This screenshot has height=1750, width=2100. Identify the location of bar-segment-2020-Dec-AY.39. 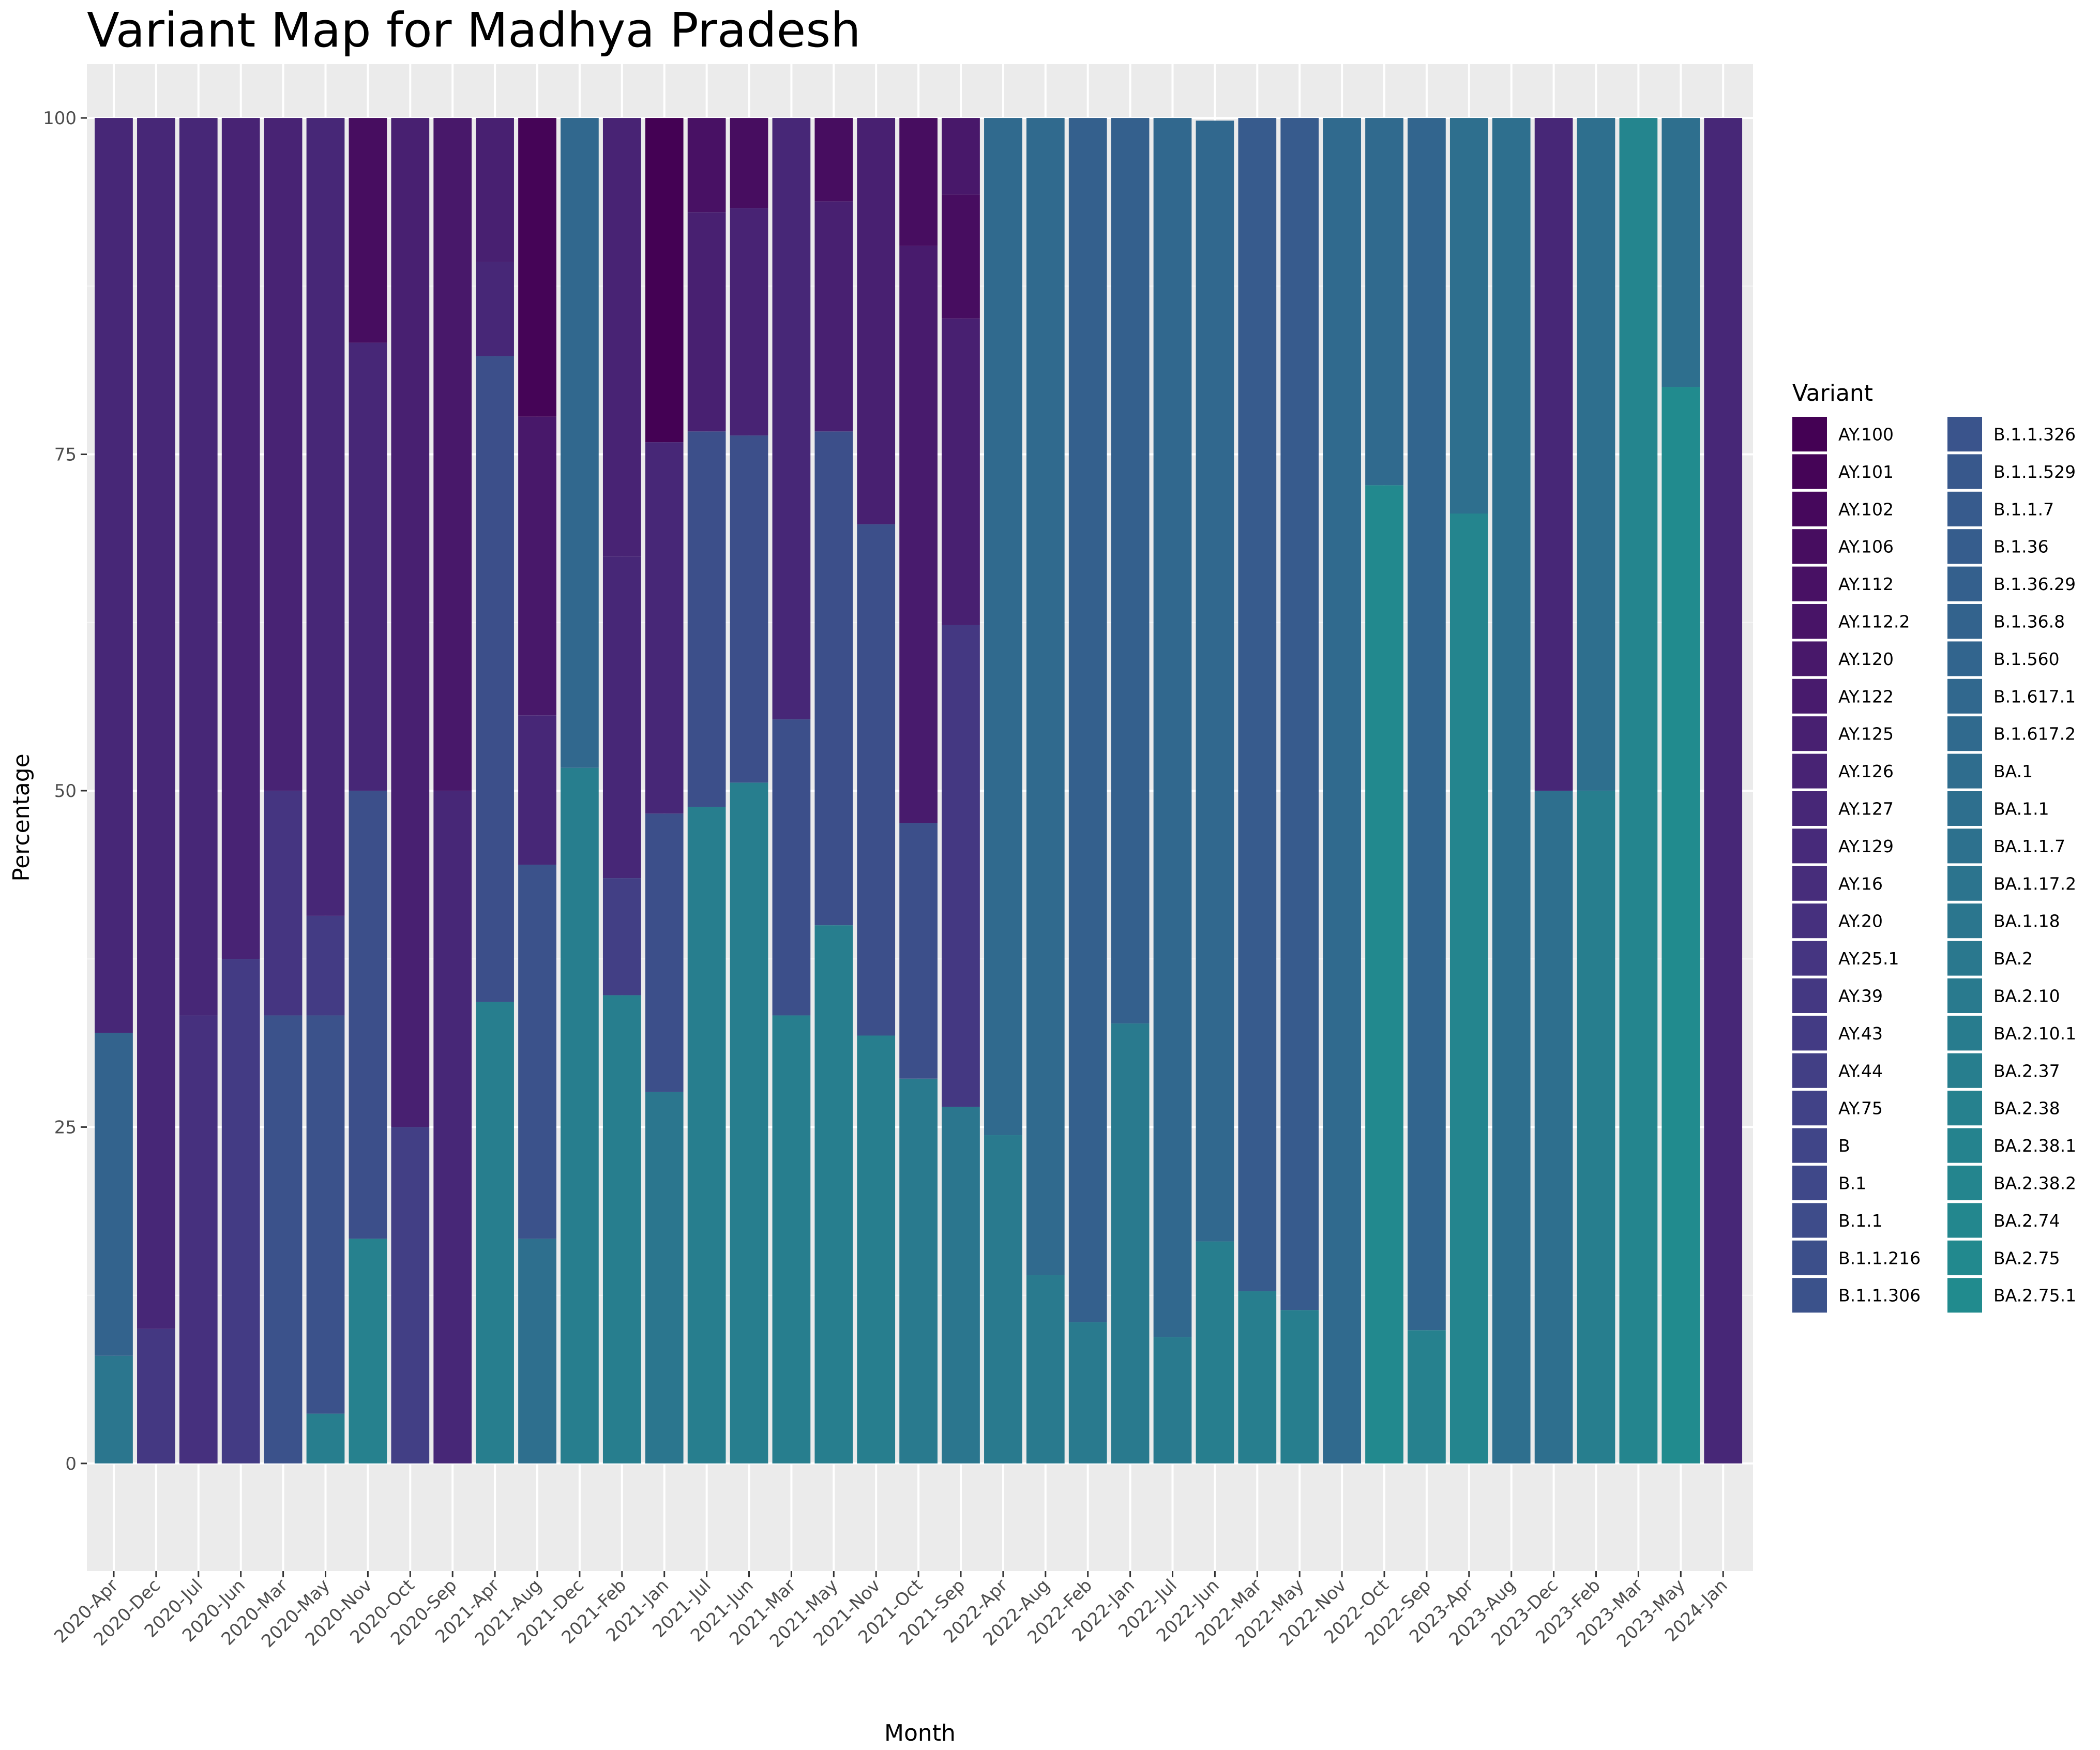
(156, 1396).